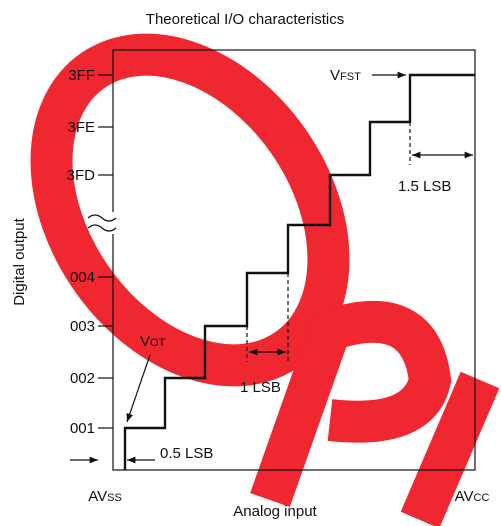  What do you see at coordinates (424, 186) in the screenshot?
I see `one-half-lsb-label: 1.5 LSB` at bounding box center [424, 186].